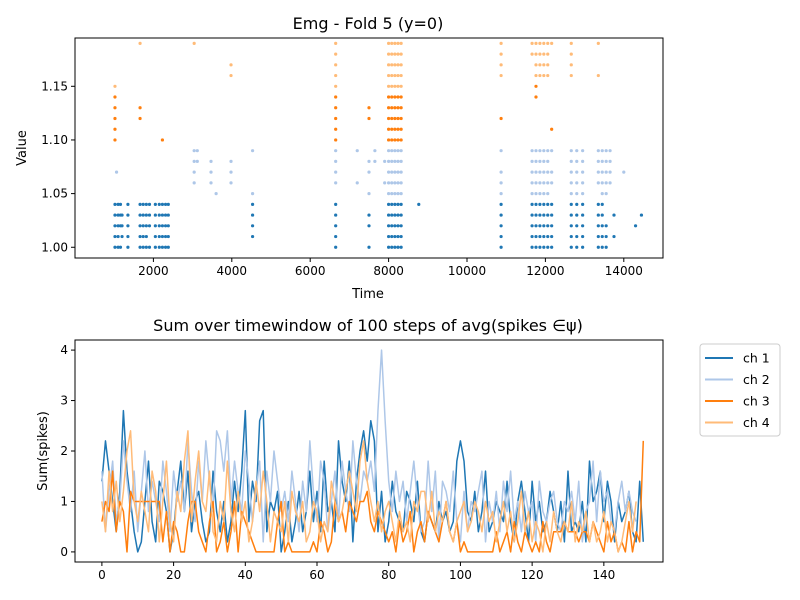  Describe the element at coordinates (388, 575) in the screenshot. I see `x-tick-label: 80` at that location.